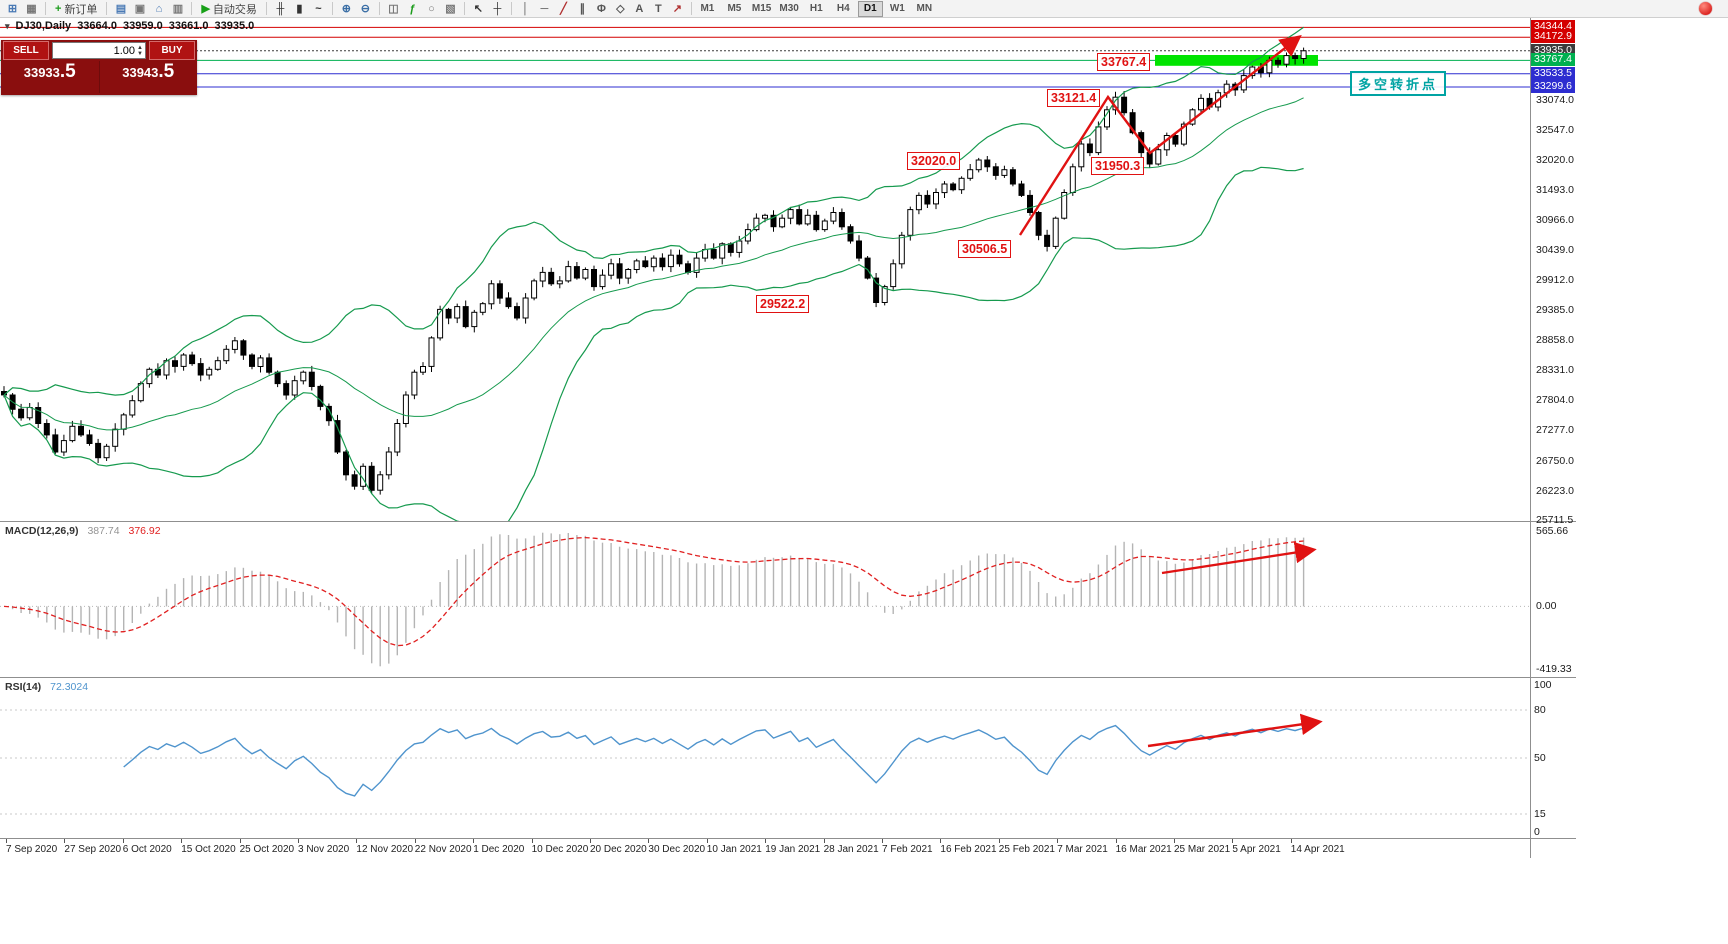  I want to click on timeframe-h4-button: H4, so click(843, 8).